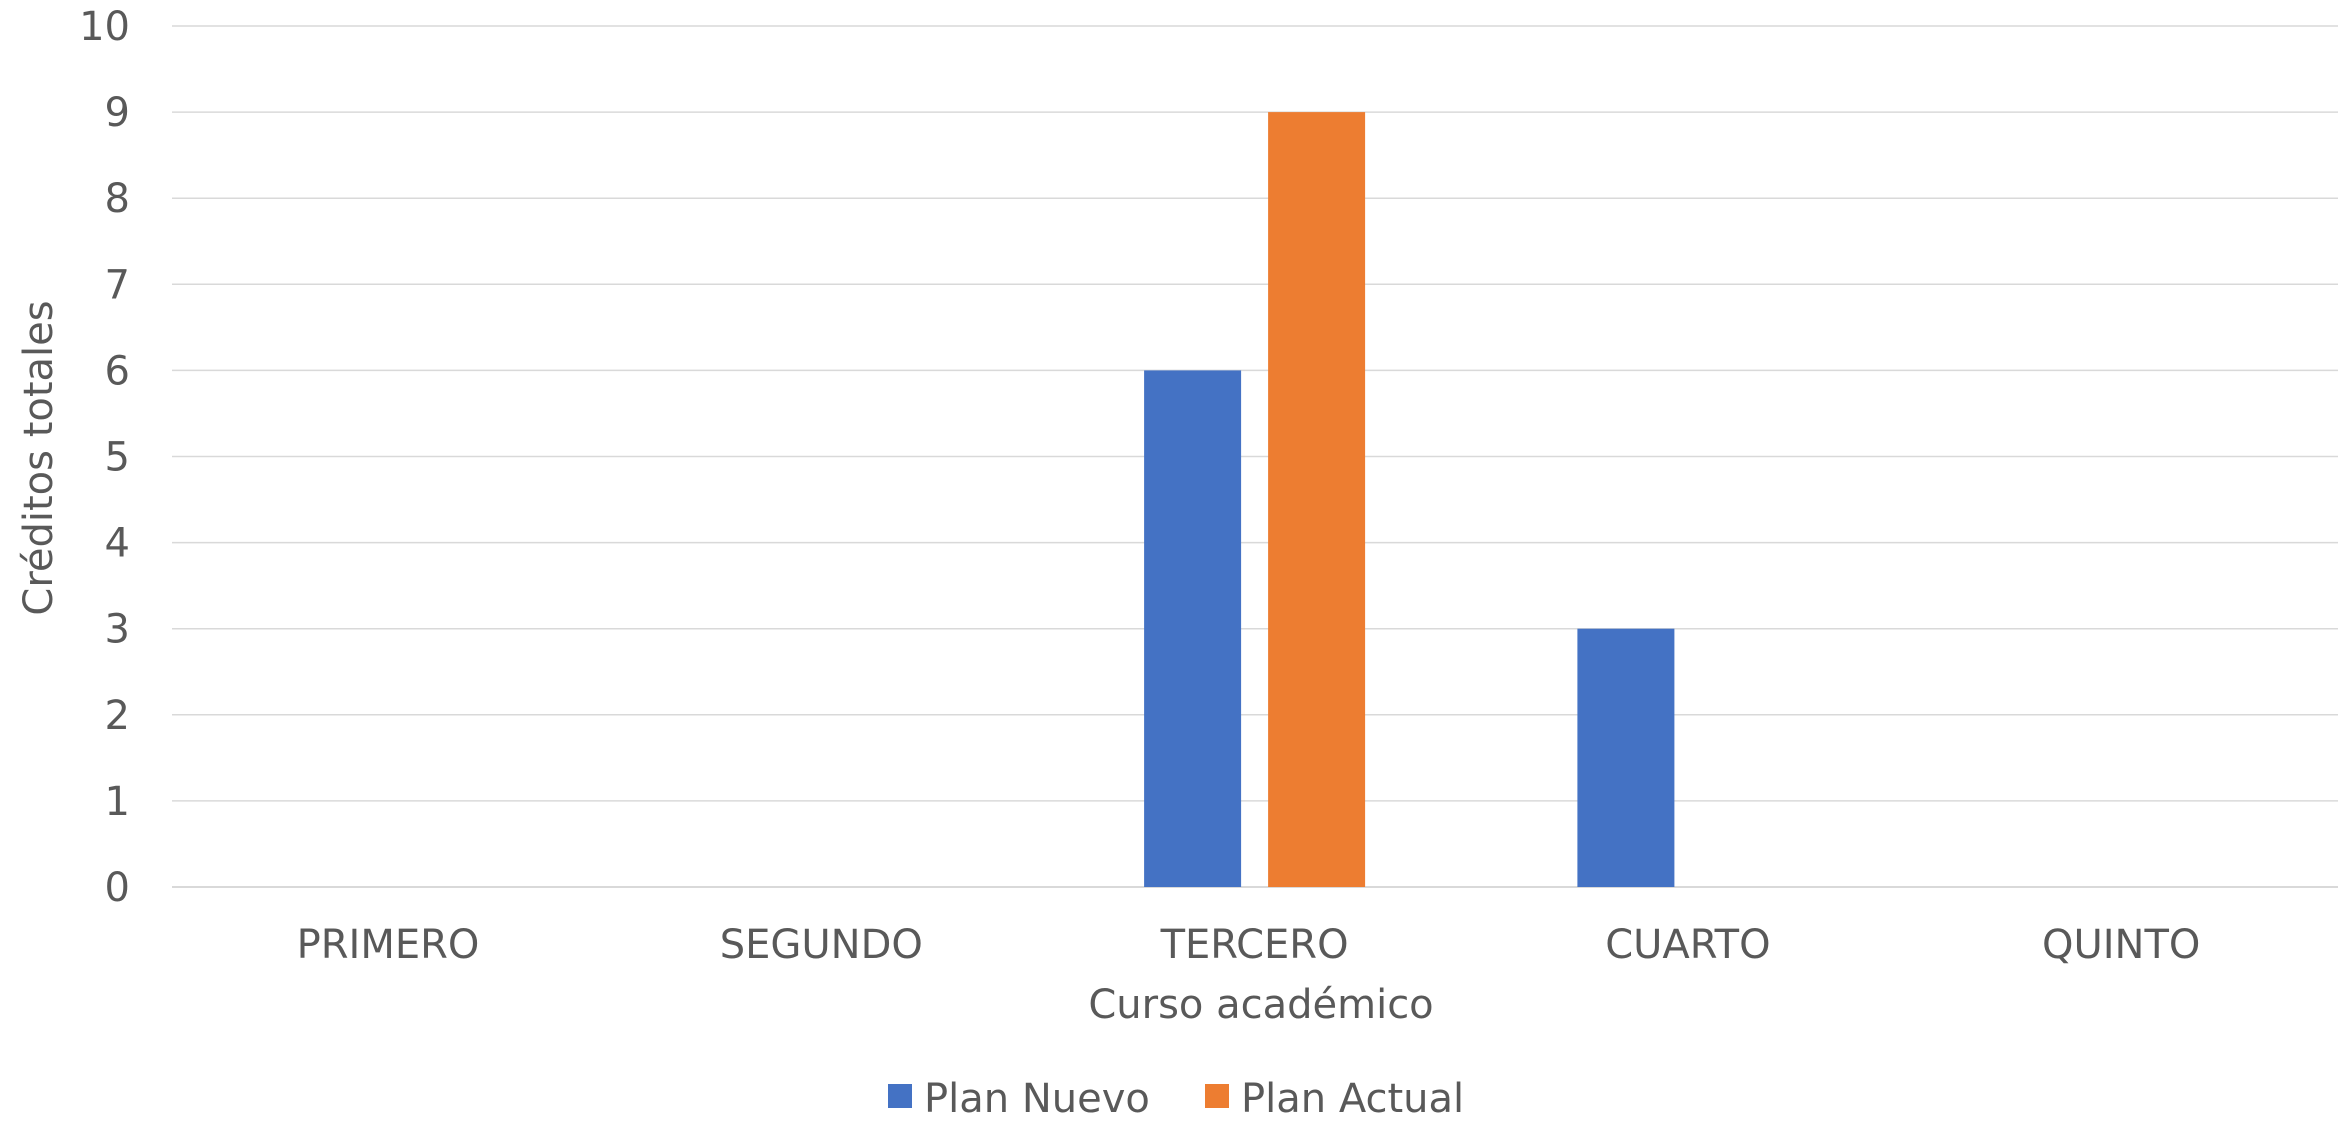 The width and height of the screenshot is (2338, 1128). Describe the element at coordinates (1037, 1099) in the screenshot. I see `legend-label: Plan Nuevo` at that location.